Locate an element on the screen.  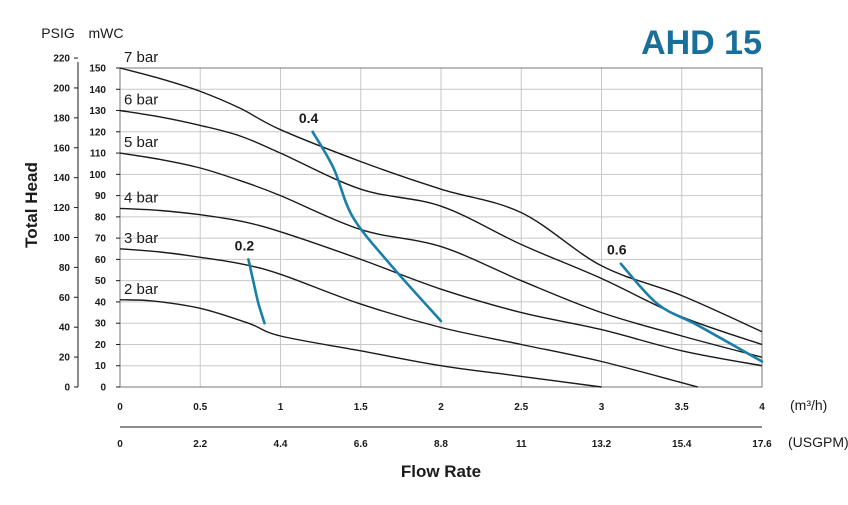
x-tick-label: 3.5 is located at coordinates (682, 407).